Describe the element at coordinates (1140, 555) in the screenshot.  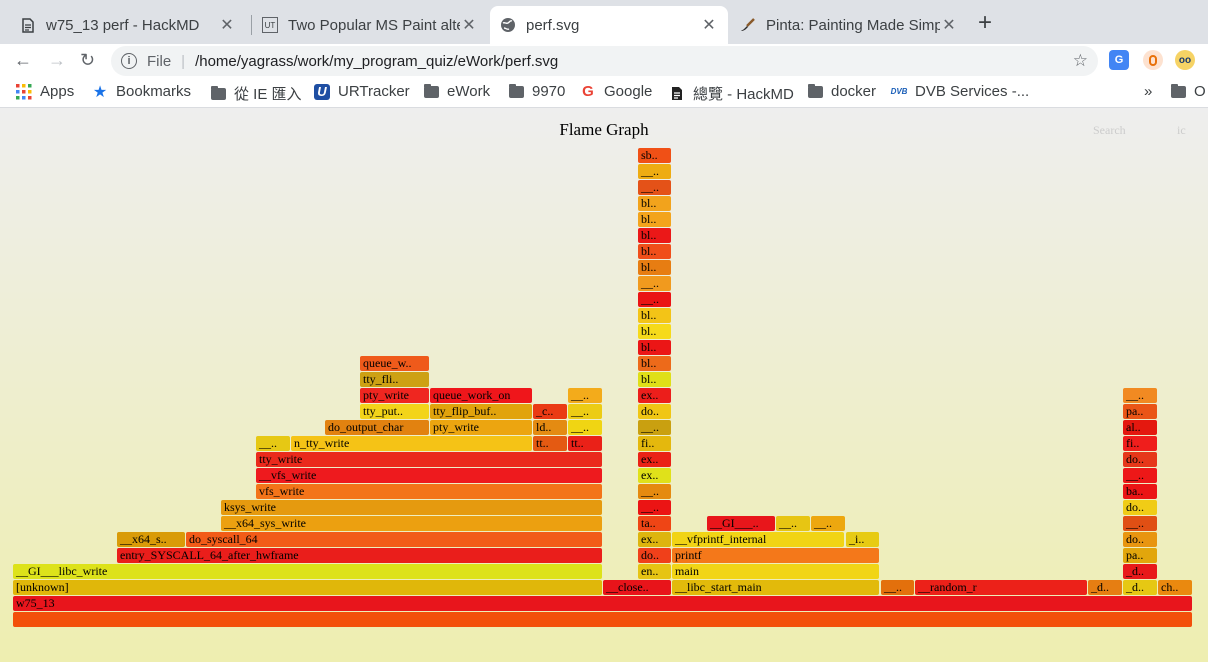
I see `flame-frame: pa..` at that location.